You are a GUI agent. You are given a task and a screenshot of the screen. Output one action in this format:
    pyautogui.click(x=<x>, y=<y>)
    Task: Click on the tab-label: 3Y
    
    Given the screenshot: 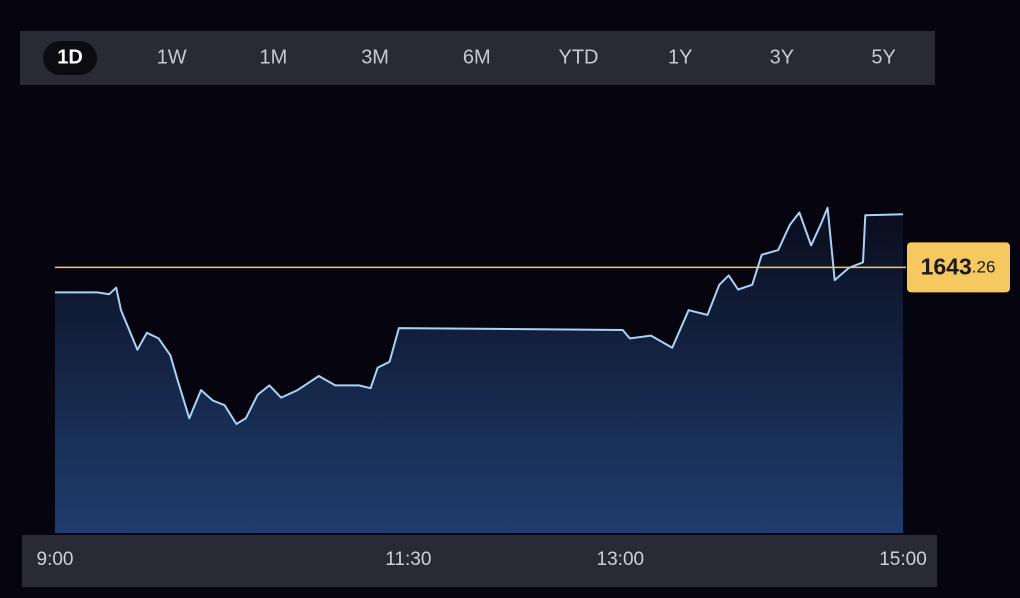 What is the action you would take?
    pyautogui.click(x=782, y=57)
    